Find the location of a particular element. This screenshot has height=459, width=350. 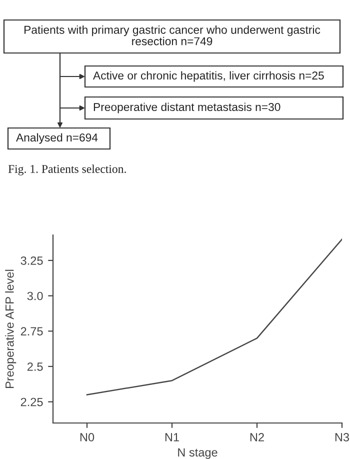

text: Patients with primary gastric cancer who underwent gastric resection n=749 is located at coordinates (172, 35).